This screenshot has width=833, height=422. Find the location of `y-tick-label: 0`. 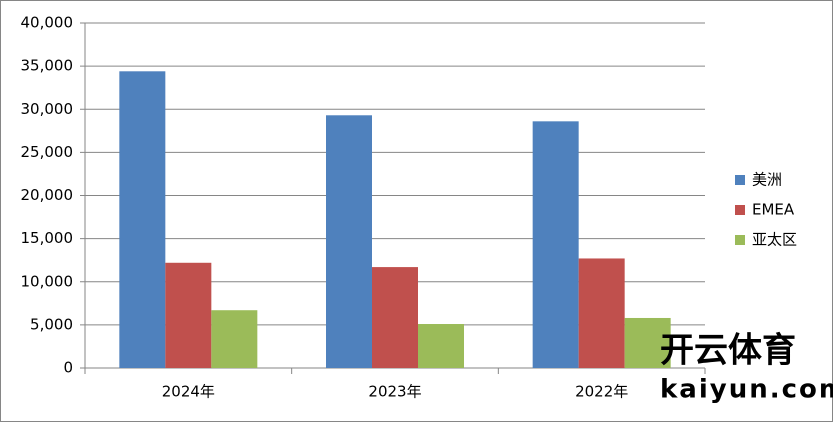

y-tick-label: 0 is located at coordinates (68, 368).